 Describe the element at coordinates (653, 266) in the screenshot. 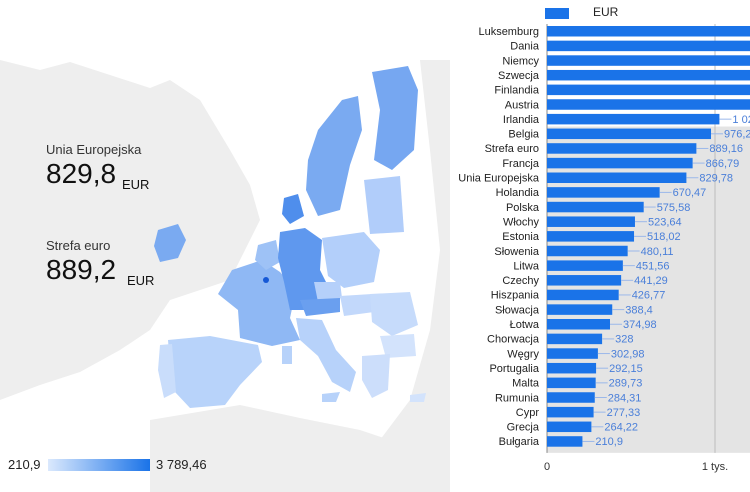

I see `value-label: 451,56` at that location.